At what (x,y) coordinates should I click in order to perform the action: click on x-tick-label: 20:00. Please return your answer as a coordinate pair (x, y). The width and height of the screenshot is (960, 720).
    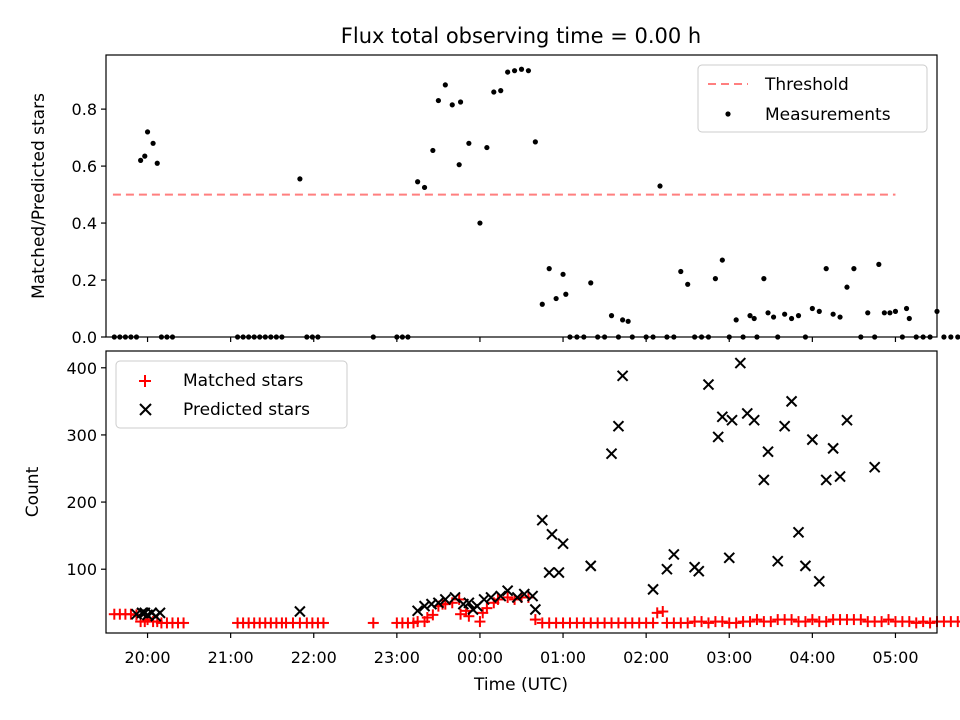
    Looking at the image, I should click on (147, 657).